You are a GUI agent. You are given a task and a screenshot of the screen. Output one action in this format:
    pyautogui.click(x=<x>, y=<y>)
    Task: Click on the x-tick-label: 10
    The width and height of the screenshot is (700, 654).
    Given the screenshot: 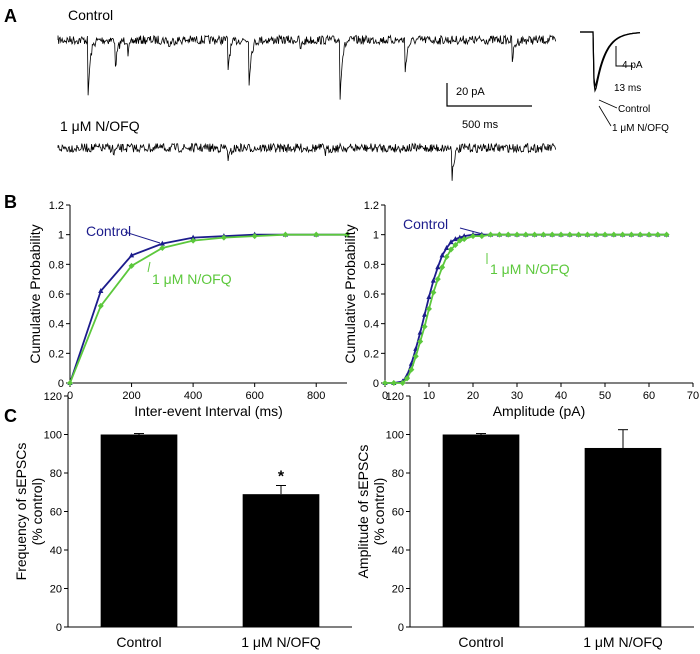 What is the action you would take?
    pyautogui.click(x=429, y=396)
    